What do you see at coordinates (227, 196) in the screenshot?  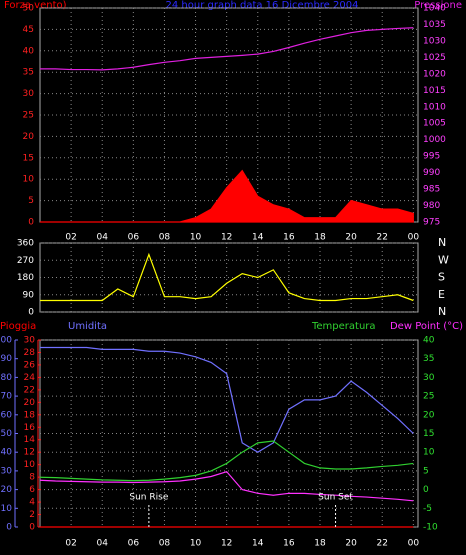 I see `area` at bounding box center [227, 196].